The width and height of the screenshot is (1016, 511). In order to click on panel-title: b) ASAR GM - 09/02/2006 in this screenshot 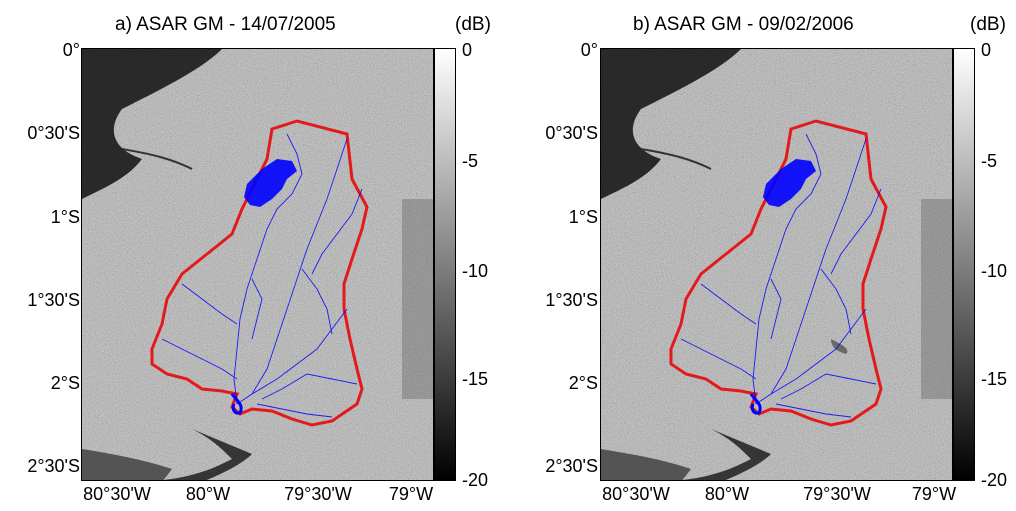, I will do `click(743, 24)`.